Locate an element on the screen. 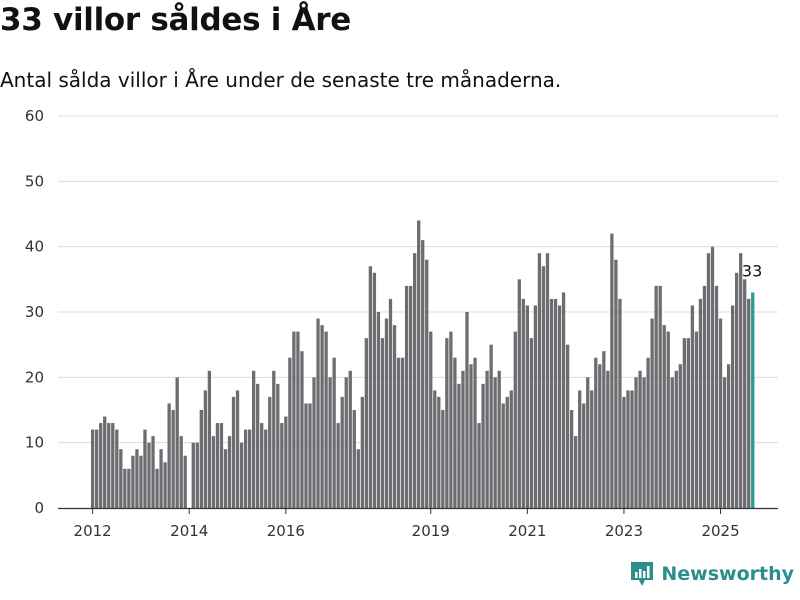 The width and height of the screenshot is (800, 600). chart-title: 33 villor såldes i Åre is located at coordinates (175, 20).